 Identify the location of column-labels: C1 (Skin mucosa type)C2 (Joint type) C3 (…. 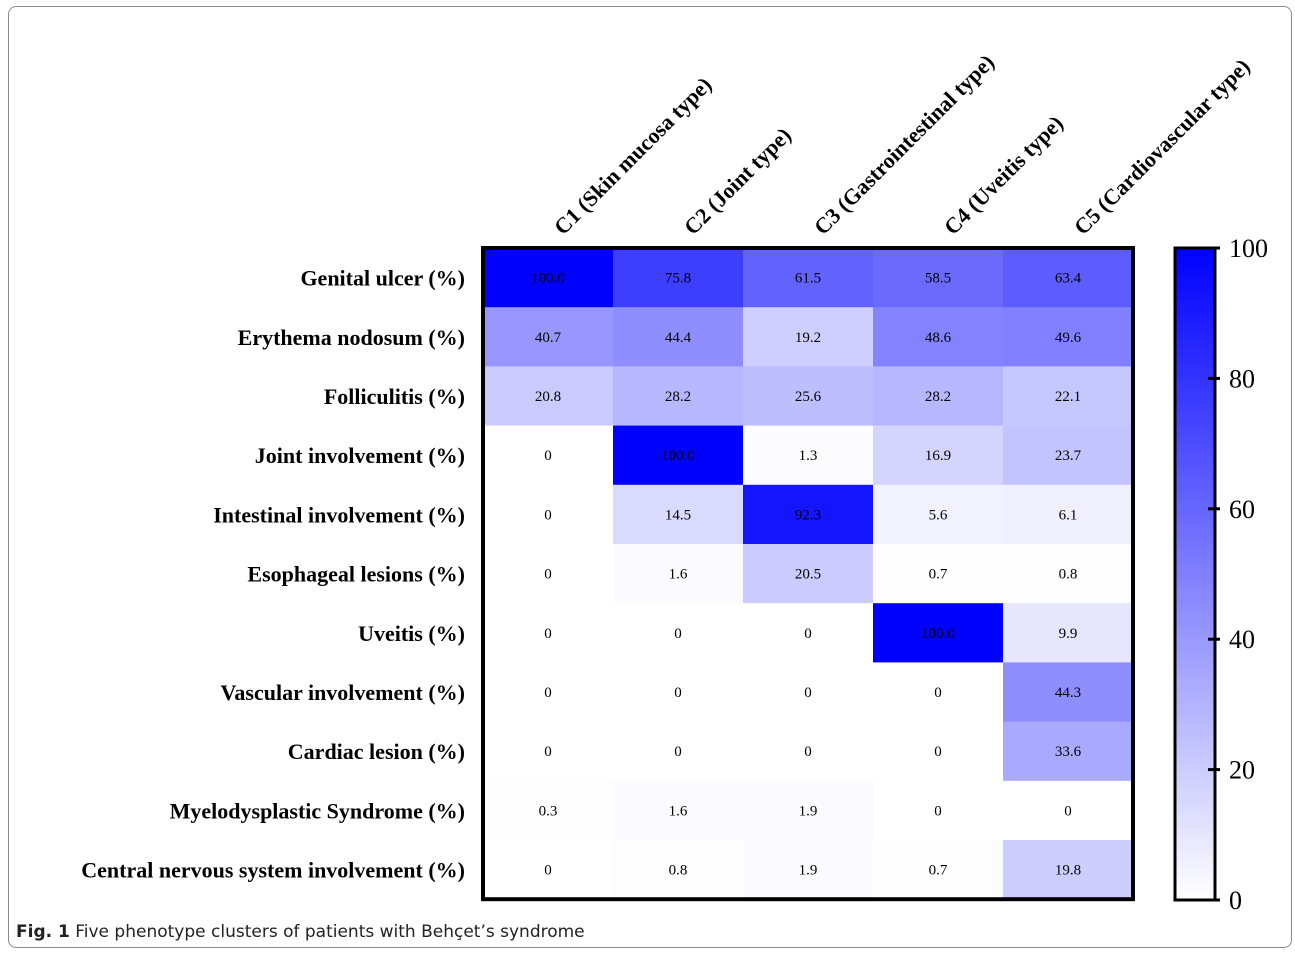
(902, 144).